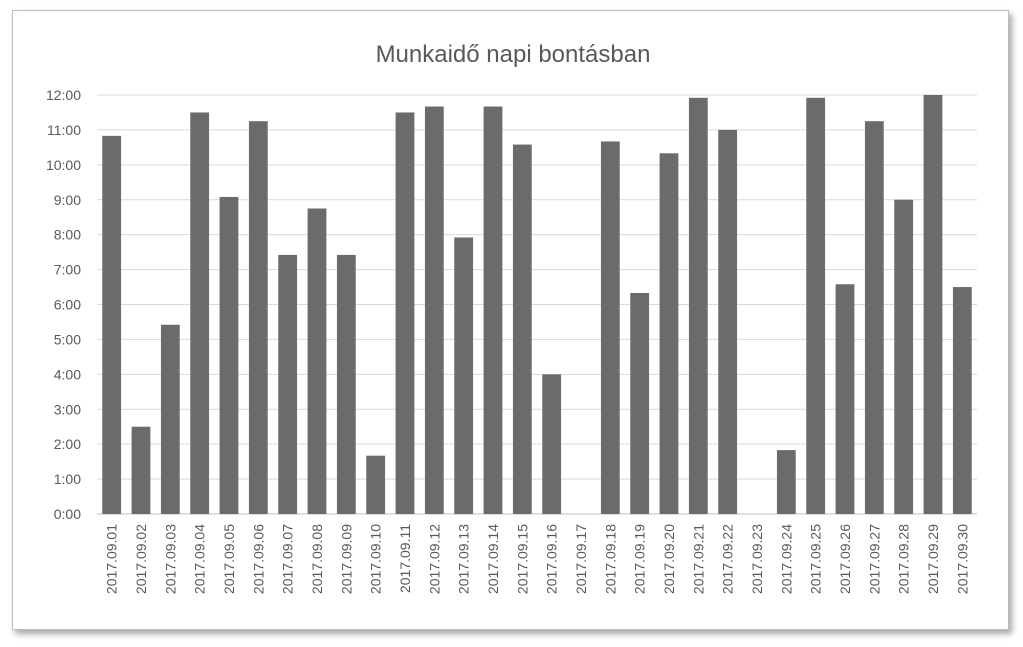 Image resolution: width=1023 pixels, height=647 pixels. Describe the element at coordinates (405, 558) in the screenshot. I see `x-tick-label: 2017.09.11` at that location.